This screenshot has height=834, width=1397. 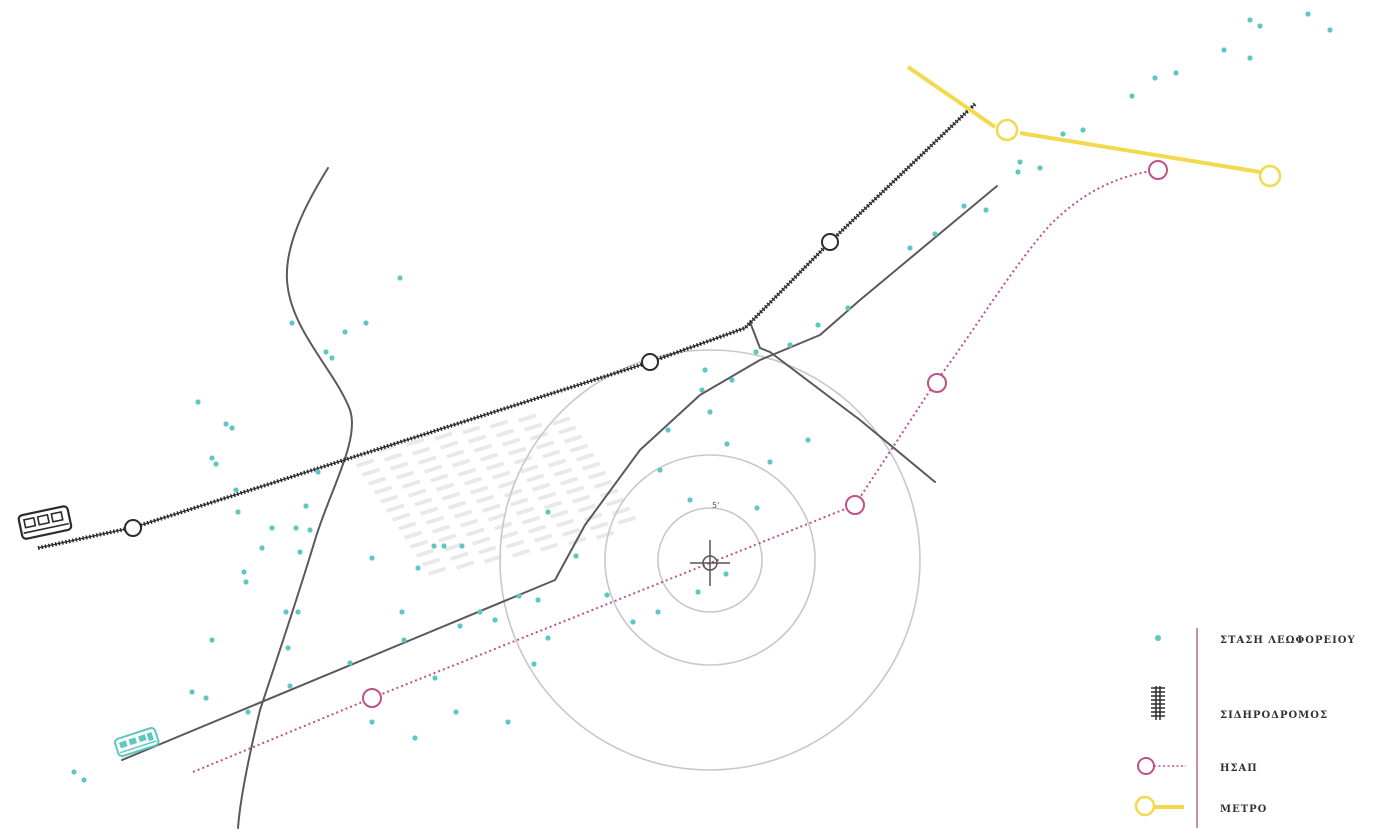 What do you see at coordinates (830, 242) in the screenshot?
I see `railway-station-north` at bounding box center [830, 242].